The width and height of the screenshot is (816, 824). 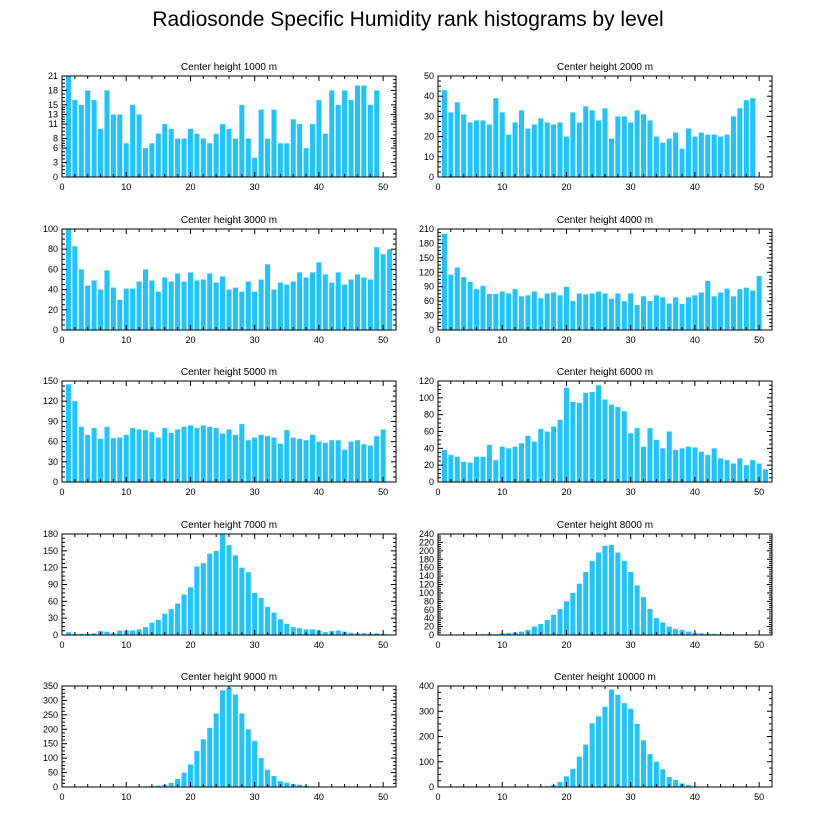 I want to click on y-tick-label: 140, so click(x=426, y=576).